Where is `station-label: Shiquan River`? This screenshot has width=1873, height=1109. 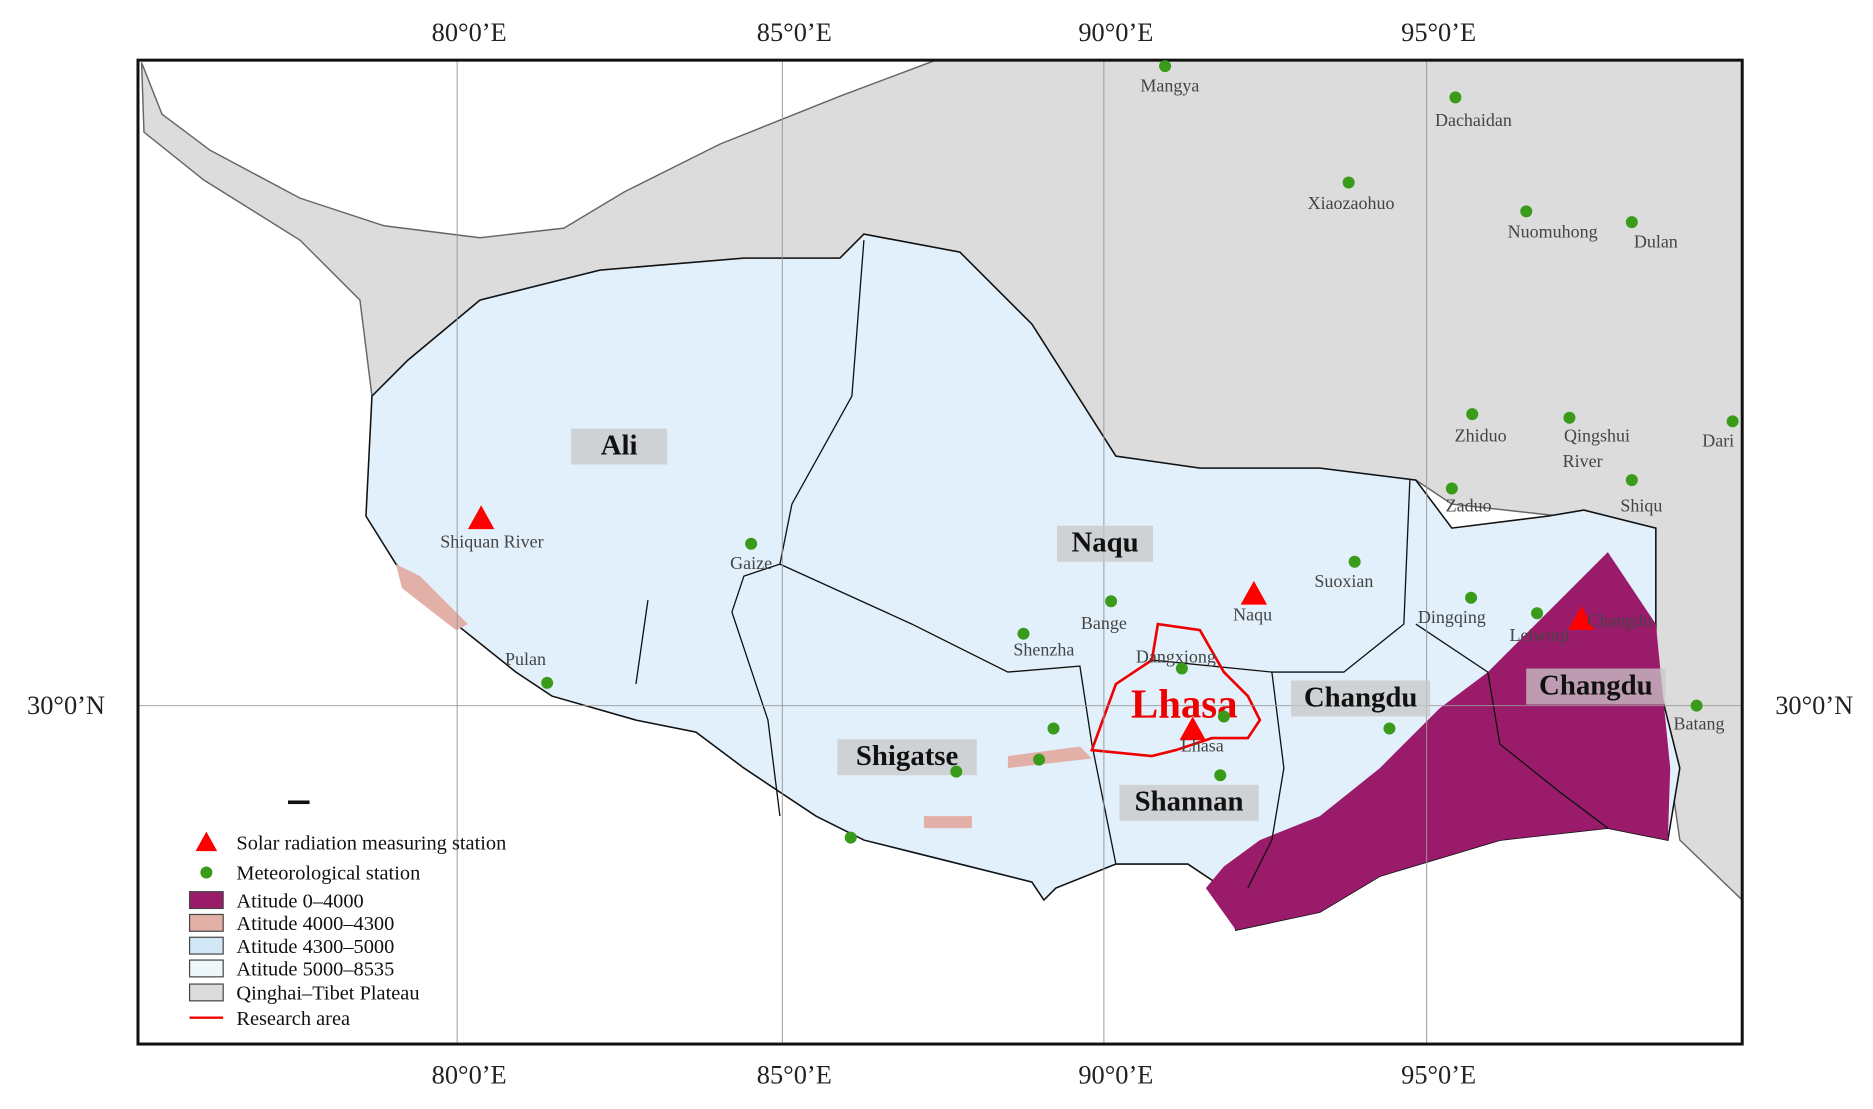 station-label: Shiquan River is located at coordinates (491, 541).